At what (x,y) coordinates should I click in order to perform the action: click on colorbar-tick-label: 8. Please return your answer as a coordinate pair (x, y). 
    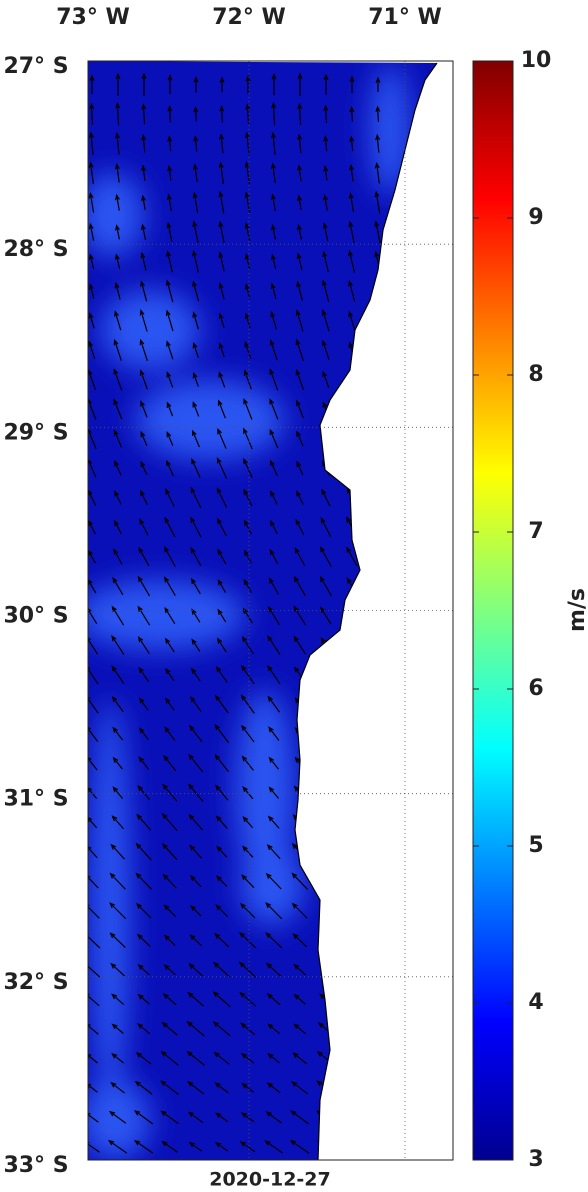
    Looking at the image, I should click on (535, 374).